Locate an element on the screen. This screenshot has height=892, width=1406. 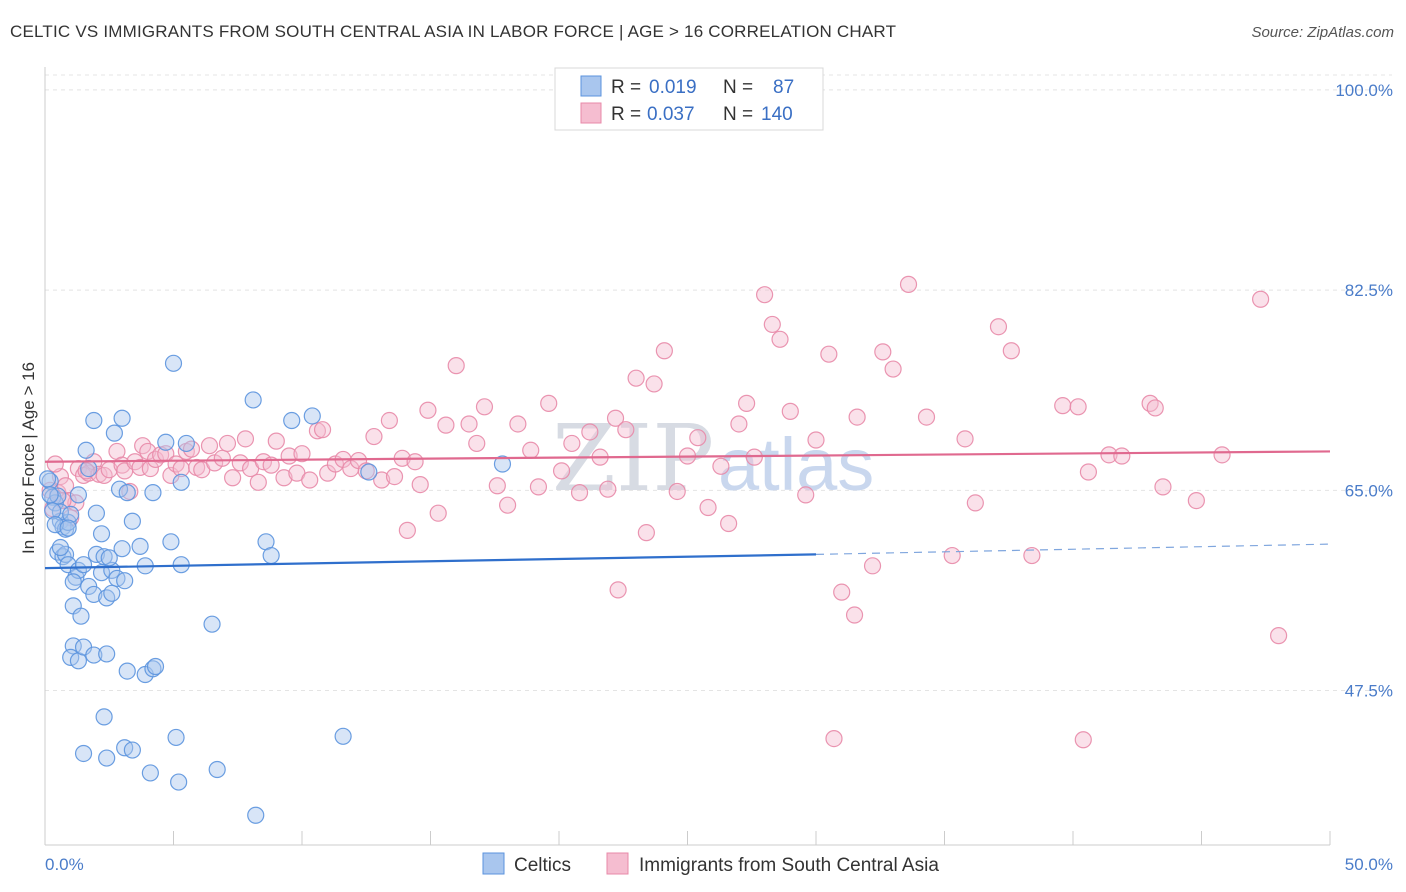
legend-n-label-immigrants: N = is located at coordinates (738, 114).